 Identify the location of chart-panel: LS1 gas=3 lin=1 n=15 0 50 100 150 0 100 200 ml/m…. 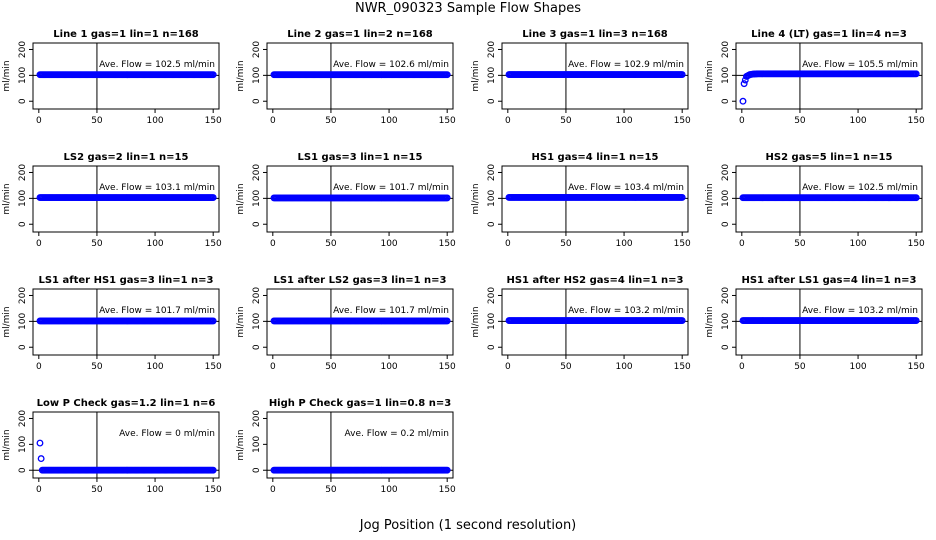
(346, 200).